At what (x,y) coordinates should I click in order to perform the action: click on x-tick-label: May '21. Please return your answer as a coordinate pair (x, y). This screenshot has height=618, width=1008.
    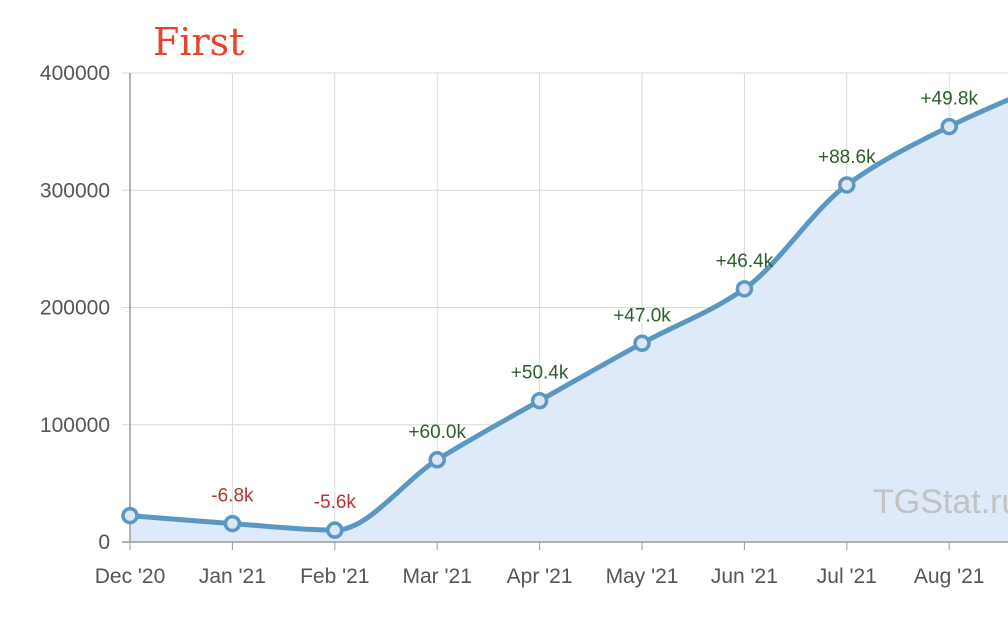
    Looking at the image, I should click on (642, 576).